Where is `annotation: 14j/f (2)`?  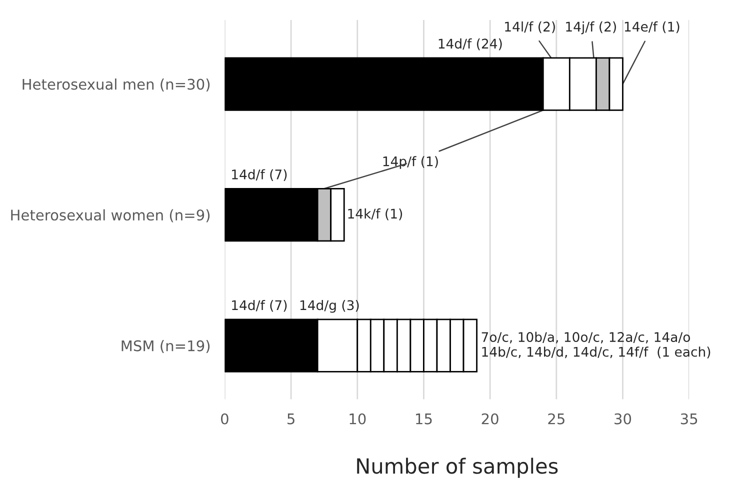 annotation: 14j/f (2) is located at coordinates (591, 27).